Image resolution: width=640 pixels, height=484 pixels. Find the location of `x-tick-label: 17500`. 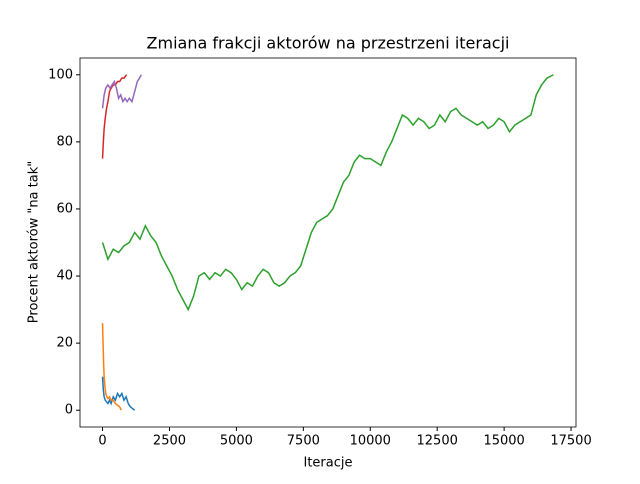

x-tick-label: 17500 is located at coordinates (570, 441).